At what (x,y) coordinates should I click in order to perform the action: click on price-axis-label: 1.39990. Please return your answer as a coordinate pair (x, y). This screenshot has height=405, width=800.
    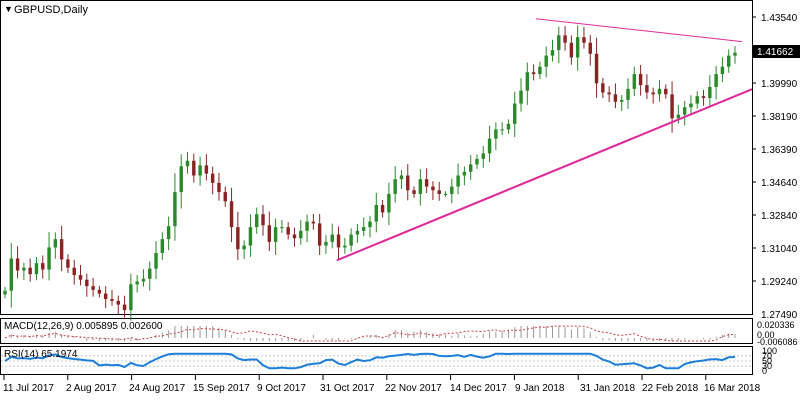
    Looking at the image, I should click on (779, 84).